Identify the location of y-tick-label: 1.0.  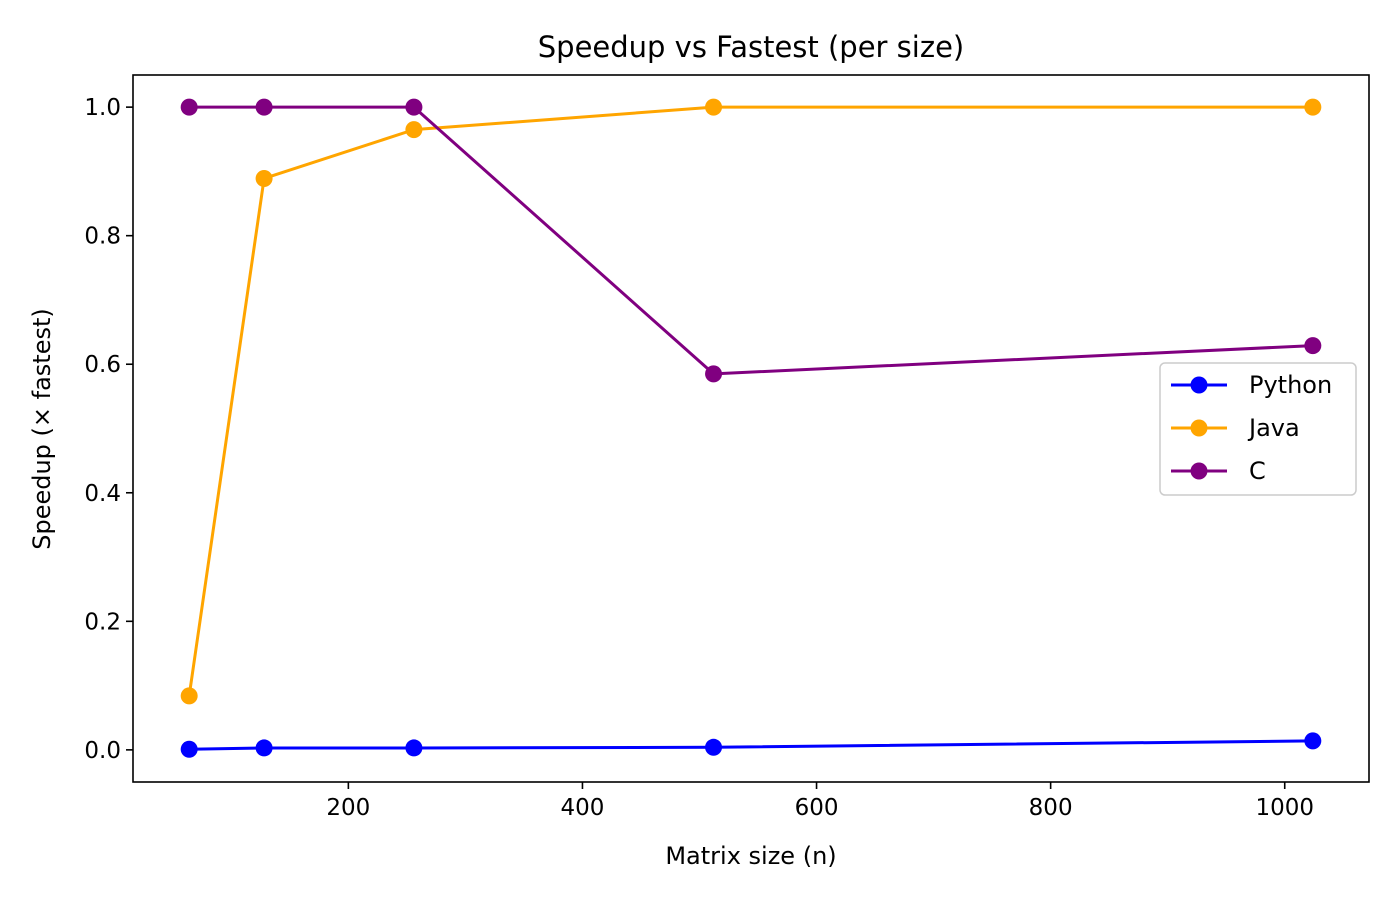
(102, 108).